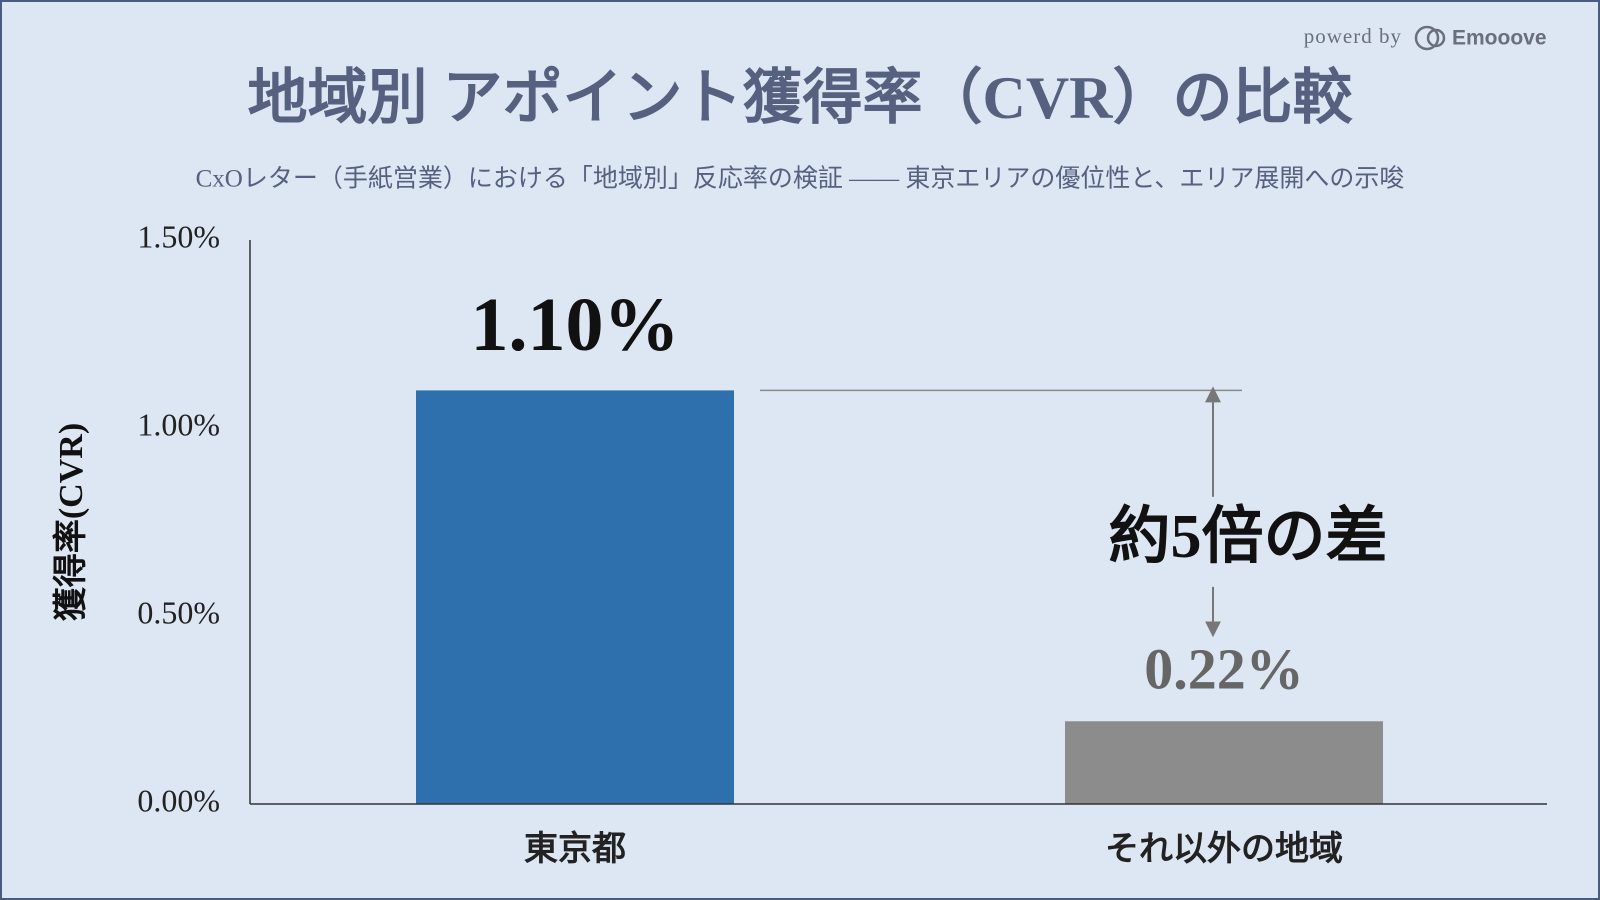 The image size is (1600, 900). What do you see at coordinates (178, 424) in the screenshot?
I see `y-tick-label: 1.00%` at bounding box center [178, 424].